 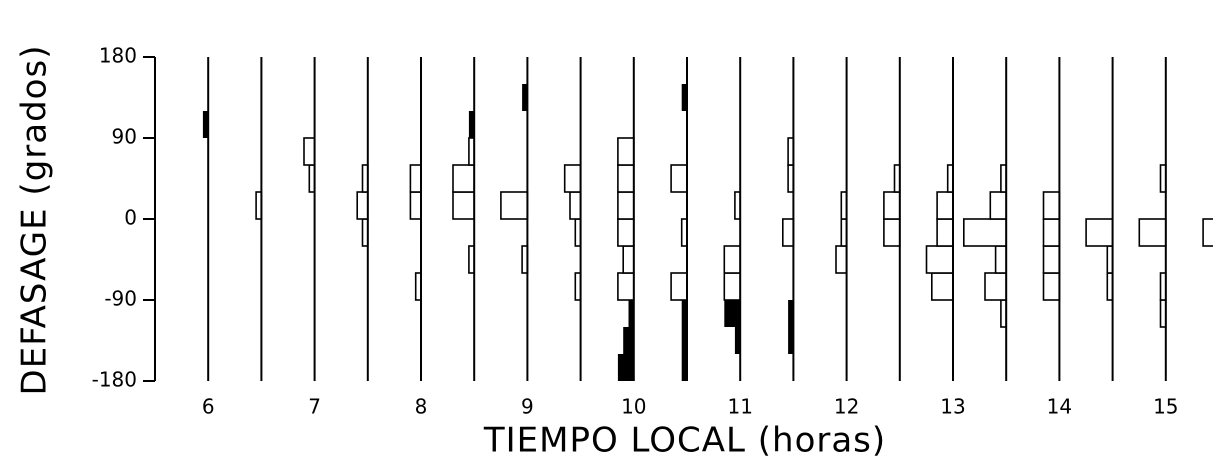 What do you see at coordinates (124, 137) in the screenshot?
I see `y-tick-label: 90` at bounding box center [124, 137].